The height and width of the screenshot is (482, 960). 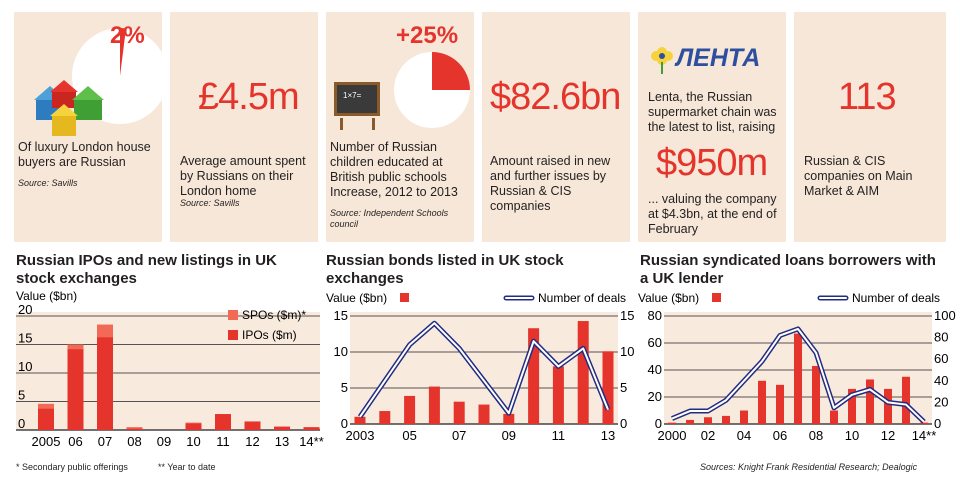 I want to click on y2-tick-label: 100, so click(x=945, y=315).